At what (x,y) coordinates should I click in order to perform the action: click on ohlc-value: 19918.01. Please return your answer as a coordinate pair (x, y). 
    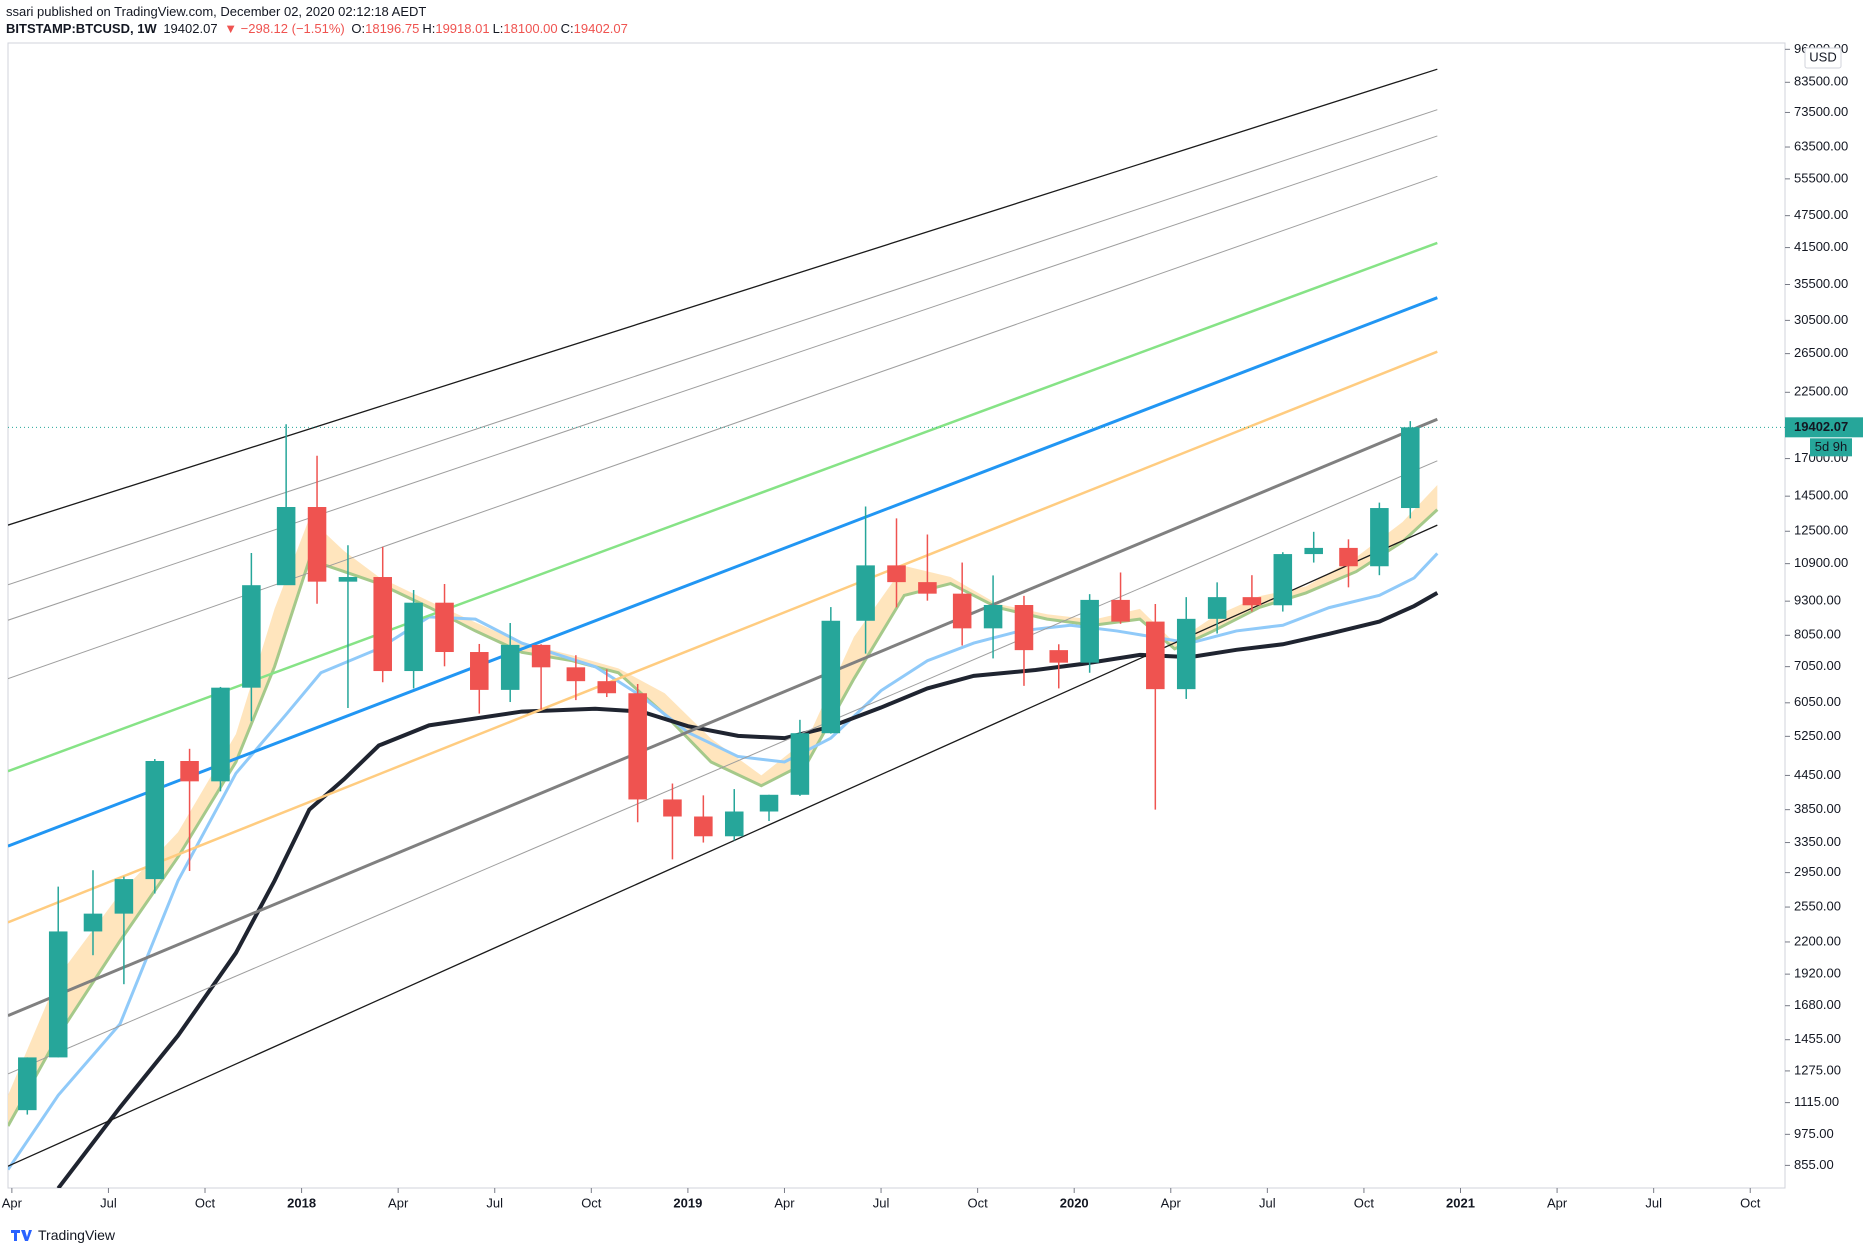
    Looking at the image, I should click on (462, 28).